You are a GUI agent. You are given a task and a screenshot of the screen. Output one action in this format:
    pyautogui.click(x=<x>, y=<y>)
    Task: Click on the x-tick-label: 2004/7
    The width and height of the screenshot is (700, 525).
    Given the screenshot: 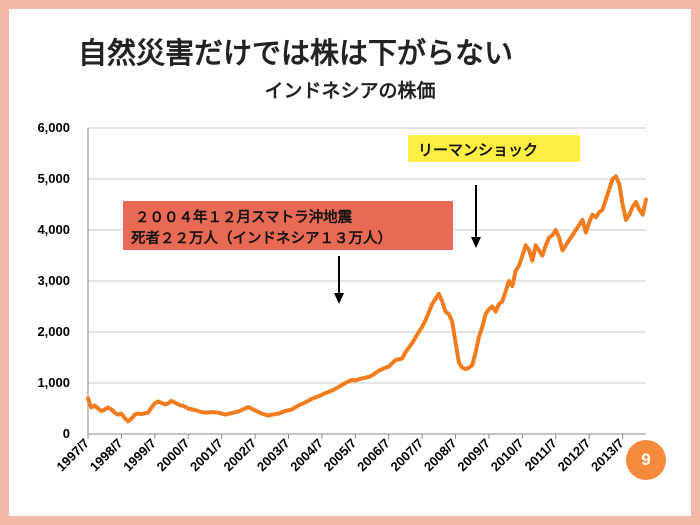 What is the action you would take?
    pyautogui.click(x=306, y=455)
    